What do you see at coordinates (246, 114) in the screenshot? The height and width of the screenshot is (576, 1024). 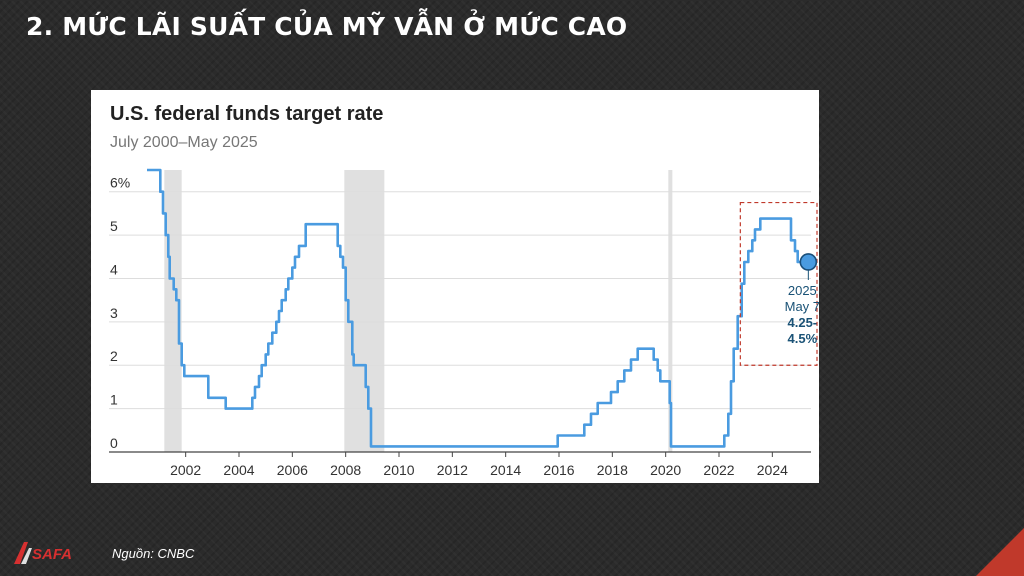 I see `chart-title: U.S. federal funds target rate` at bounding box center [246, 114].